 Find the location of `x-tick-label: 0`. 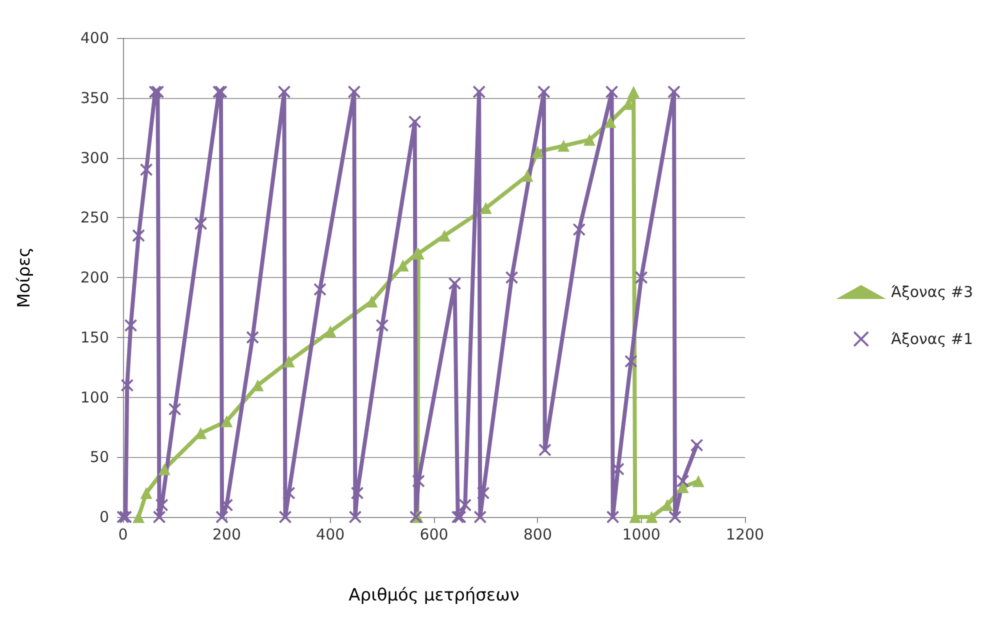

x-tick-label: 0 is located at coordinates (123, 535).